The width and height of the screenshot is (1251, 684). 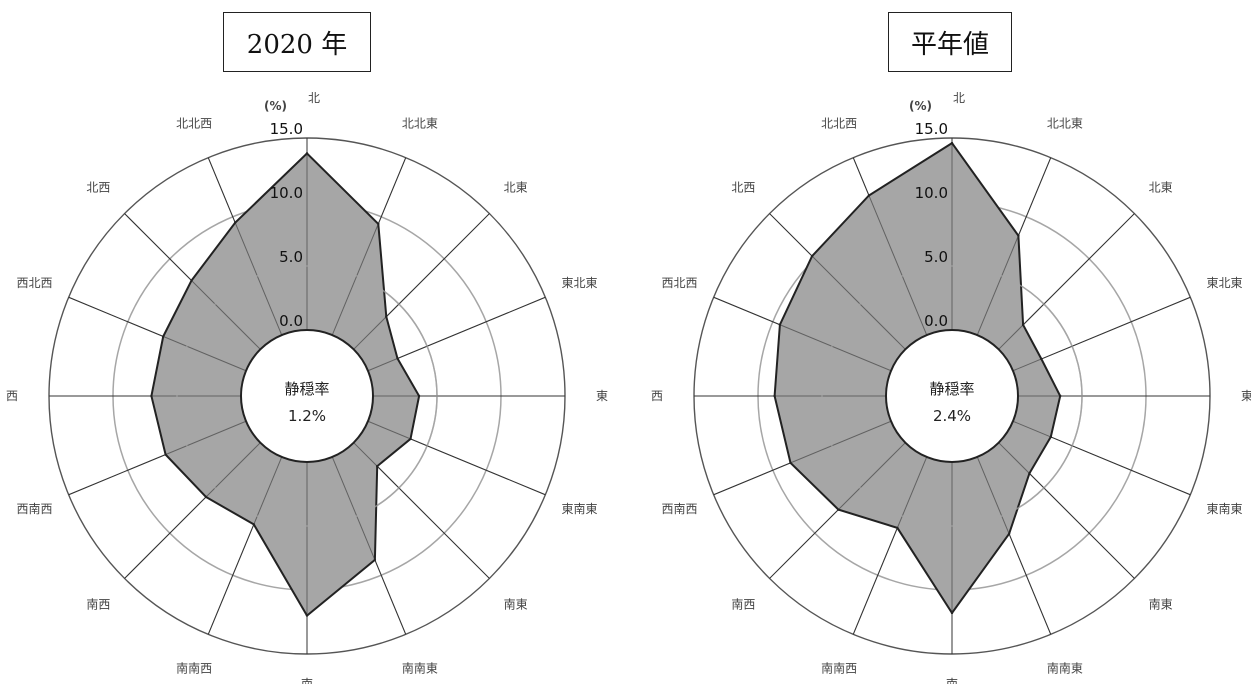 I want to click on center-disk, so click(x=307, y=396).